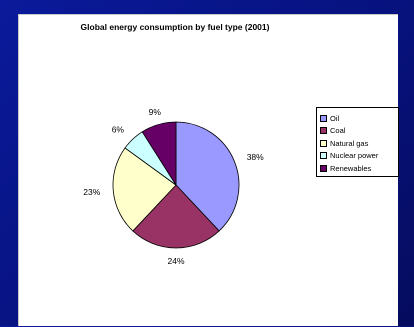 The image size is (414, 327). Describe the element at coordinates (91, 192) in the screenshot. I see `data-label-natural-gas: 23%` at that location.